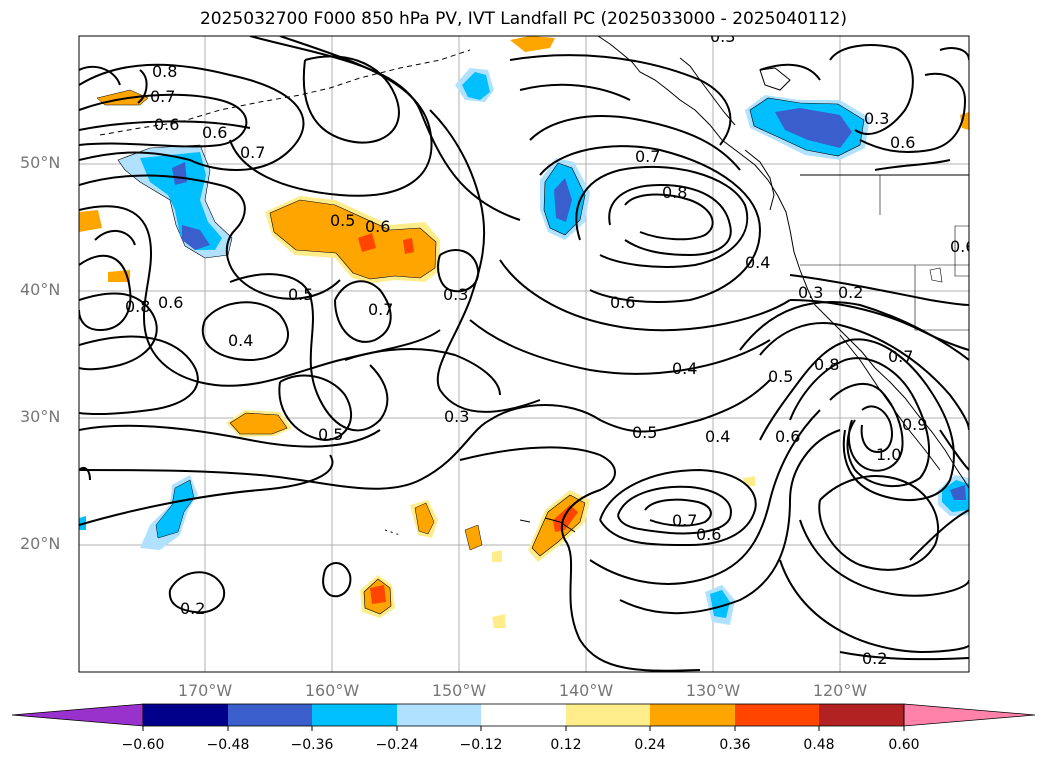 The height and width of the screenshot is (765, 1047). Describe the element at coordinates (205, 690) in the screenshot. I see `lon-label-170w: 170°W` at that location.